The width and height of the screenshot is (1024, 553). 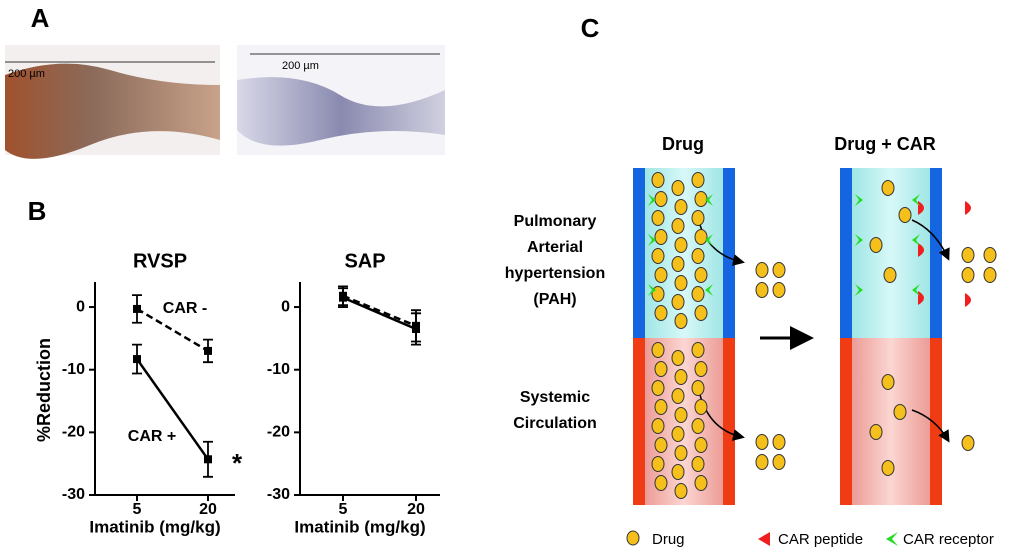 I want to click on annotation: *, so click(x=237, y=463).